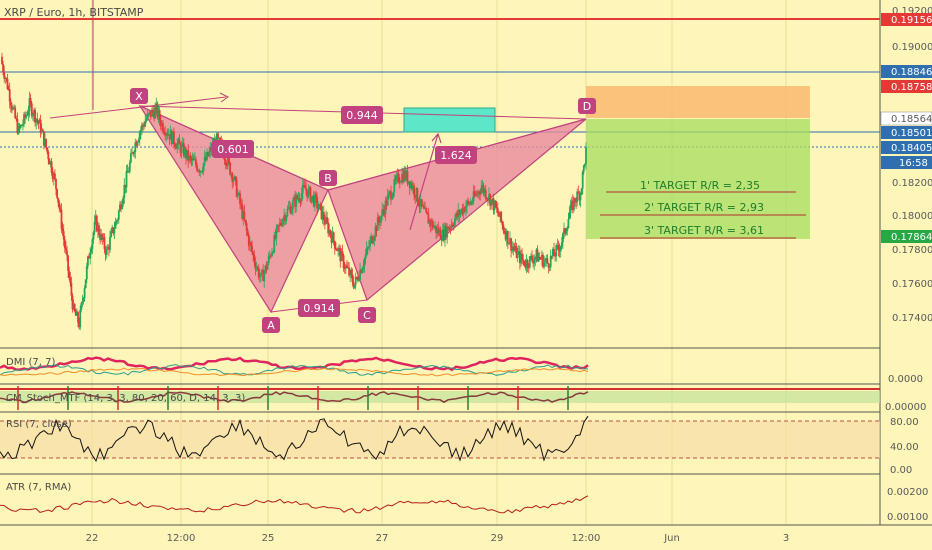 This screenshot has width=932, height=550. What do you see at coordinates (911, 119) in the screenshot?
I see `price-tag-label: 0.18564` at bounding box center [911, 119].